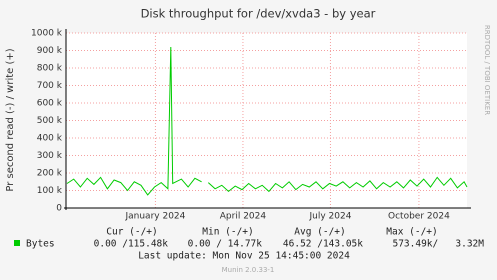  What do you see at coordinates (225, 244) in the screenshot?
I see `legend-stat: 0.00 / 14.77k` at bounding box center [225, 244].